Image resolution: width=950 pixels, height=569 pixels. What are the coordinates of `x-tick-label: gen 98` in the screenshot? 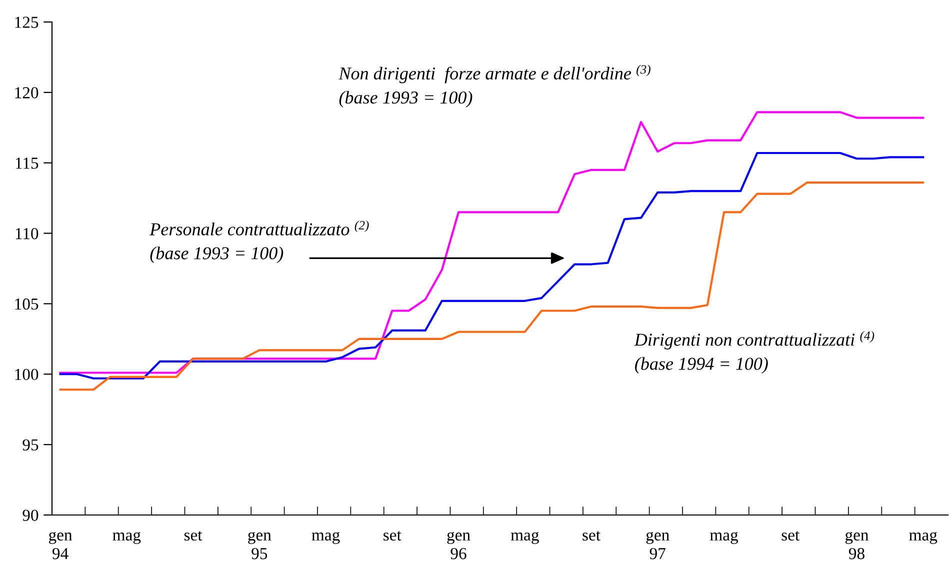 It's located at (857, 546).